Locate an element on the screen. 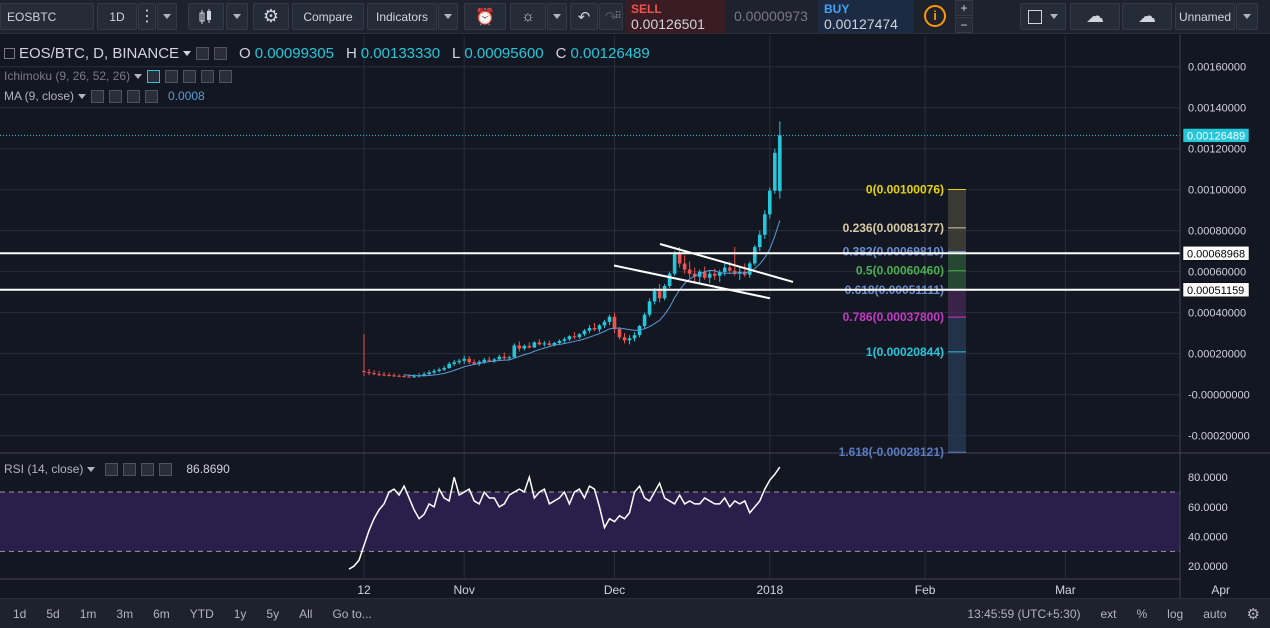  minus-button: − is located at coordinates (964, 25).